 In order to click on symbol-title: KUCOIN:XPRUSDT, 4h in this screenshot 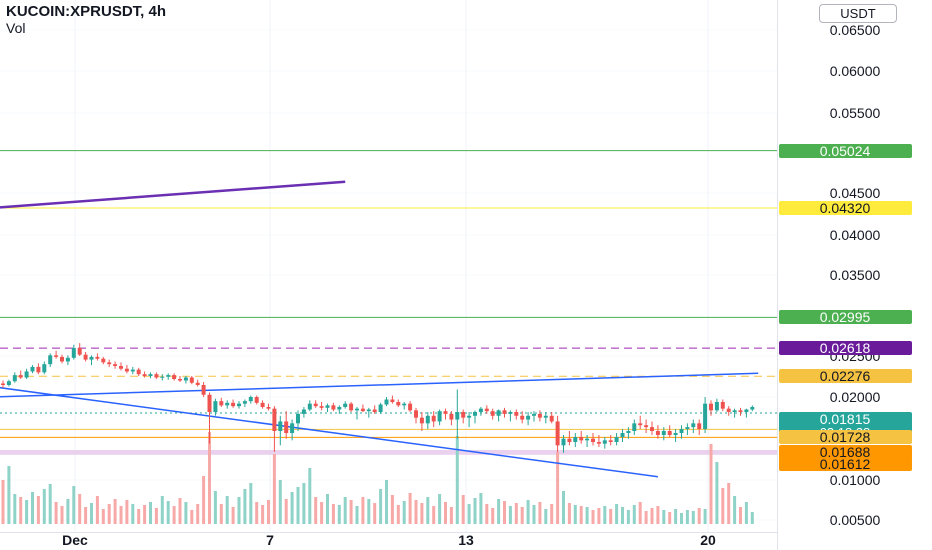, I will do `click(86, 11)`.